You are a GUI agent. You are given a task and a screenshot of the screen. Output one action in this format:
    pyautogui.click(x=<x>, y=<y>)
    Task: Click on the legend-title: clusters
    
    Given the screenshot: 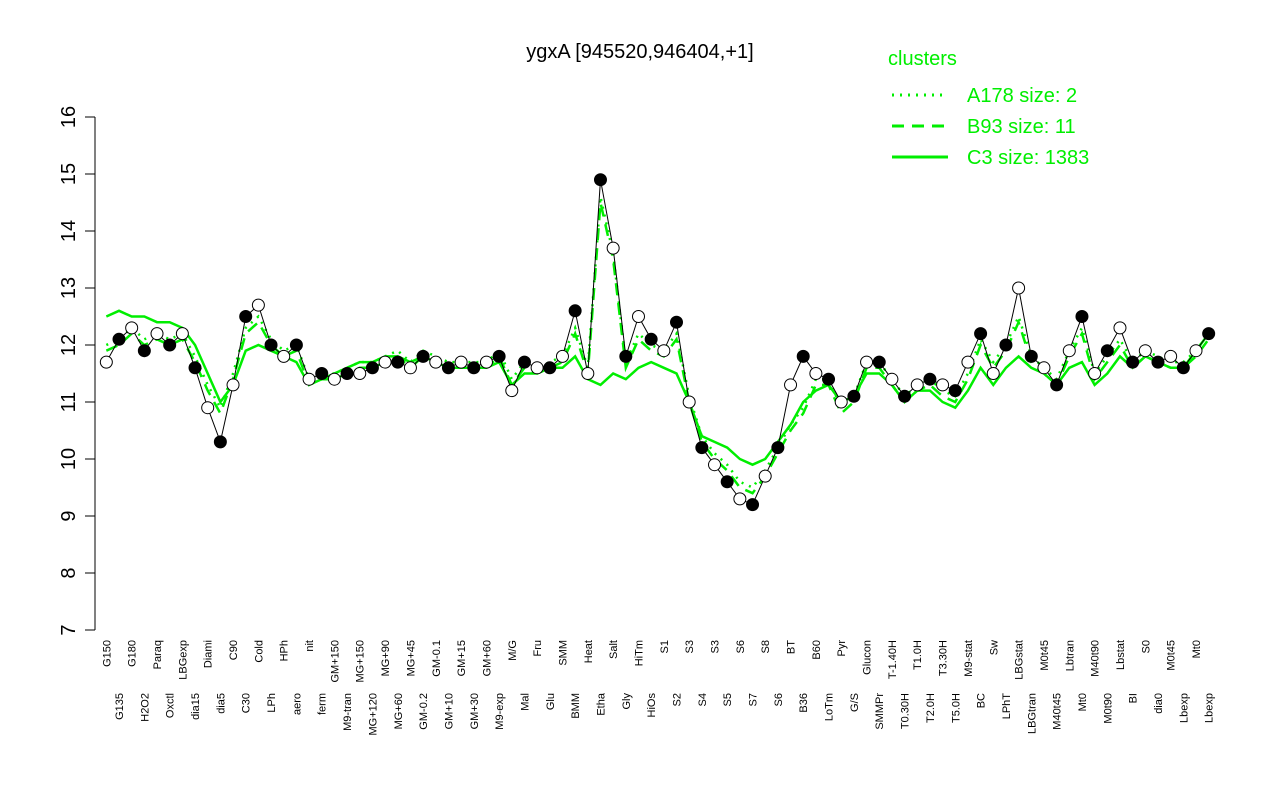 What is the action you would take?
    pyautogui.click(x=922, y=59)
    